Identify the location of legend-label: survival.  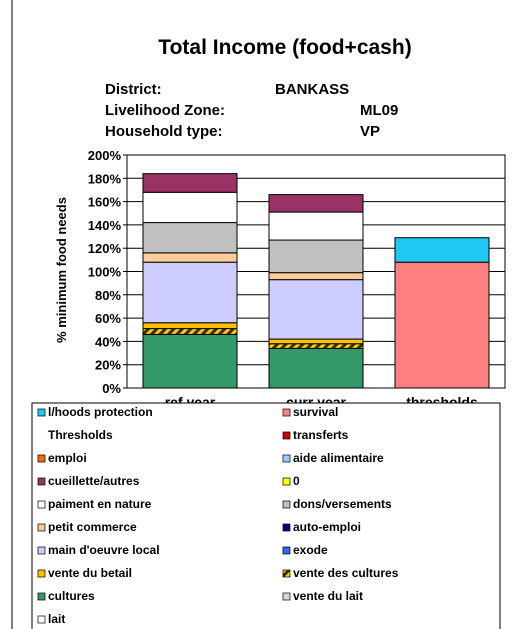
(315, 412).